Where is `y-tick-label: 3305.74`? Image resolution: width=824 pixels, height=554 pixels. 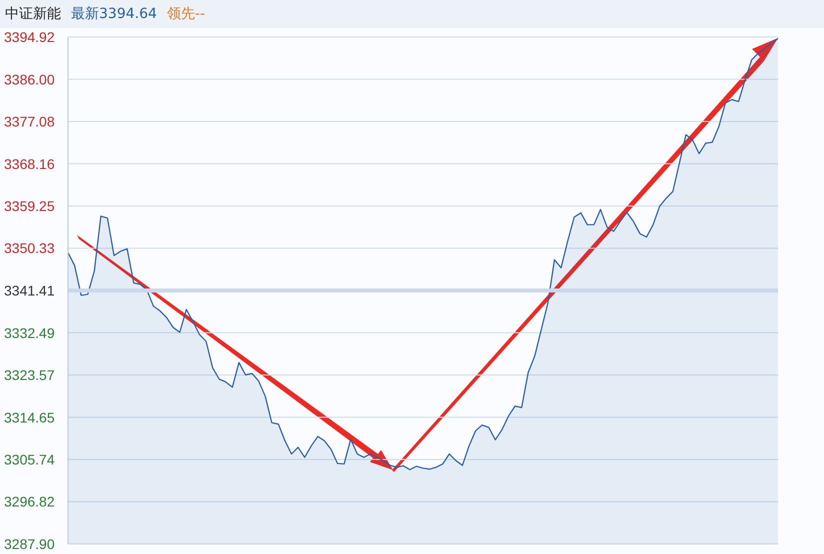 y-tick-label: 3305.74 is located at coordinates (29, 459).